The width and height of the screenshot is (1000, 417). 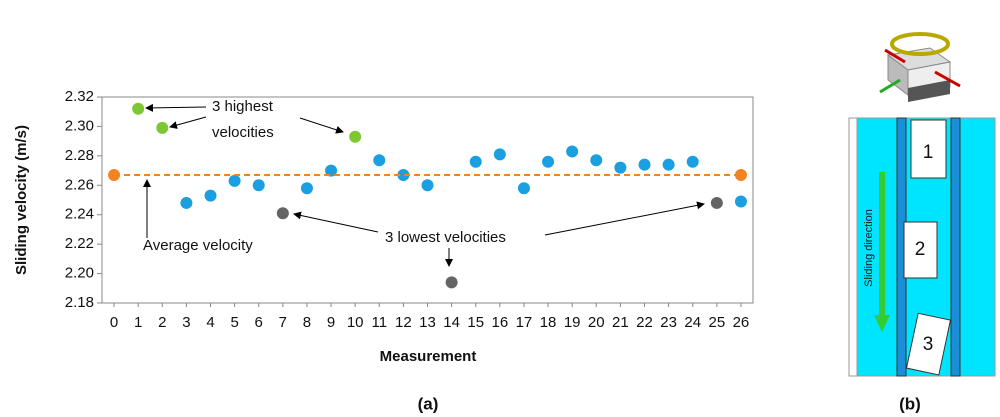 I want to click on x-tick-label: 26, so click(x=741, y=322).